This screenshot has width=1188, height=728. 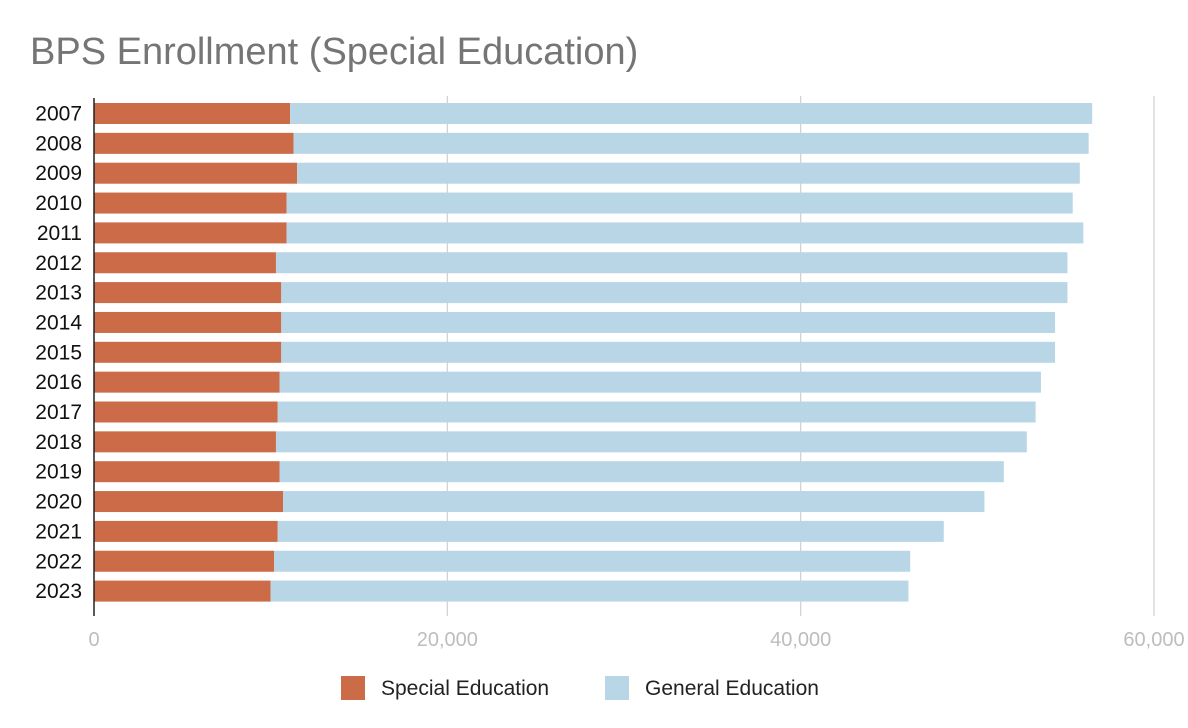 What do you see at coordinates (58, 322) in the screenshot?
I see `category-label: 2014` at bounding box center [58, 322].